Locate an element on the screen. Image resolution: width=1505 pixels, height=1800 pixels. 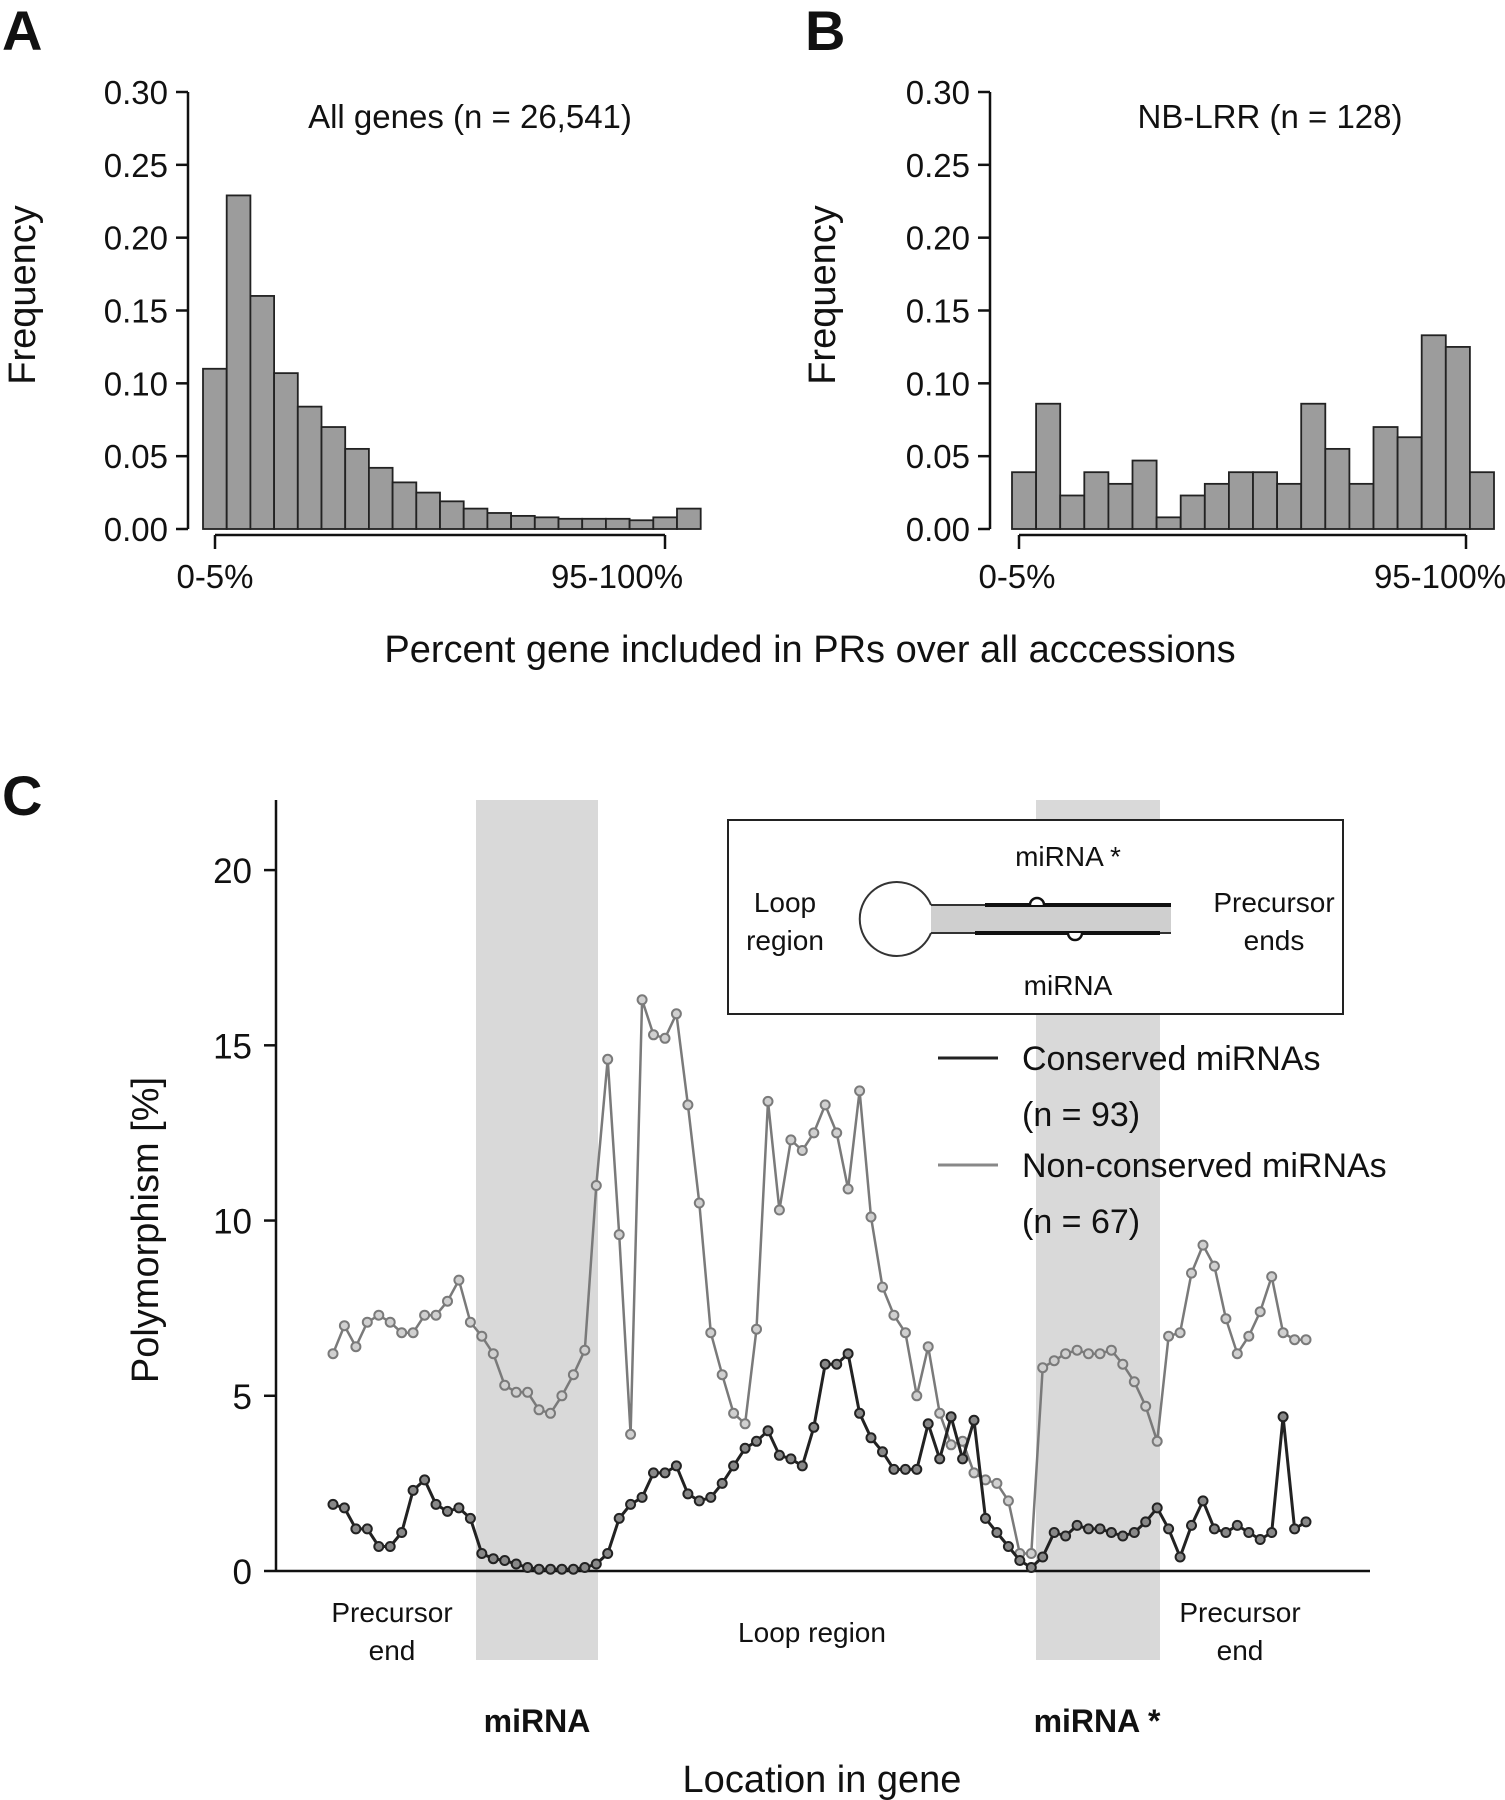
chart-a-y-tick-label: 0.15 is located at coordinates (136, 311).